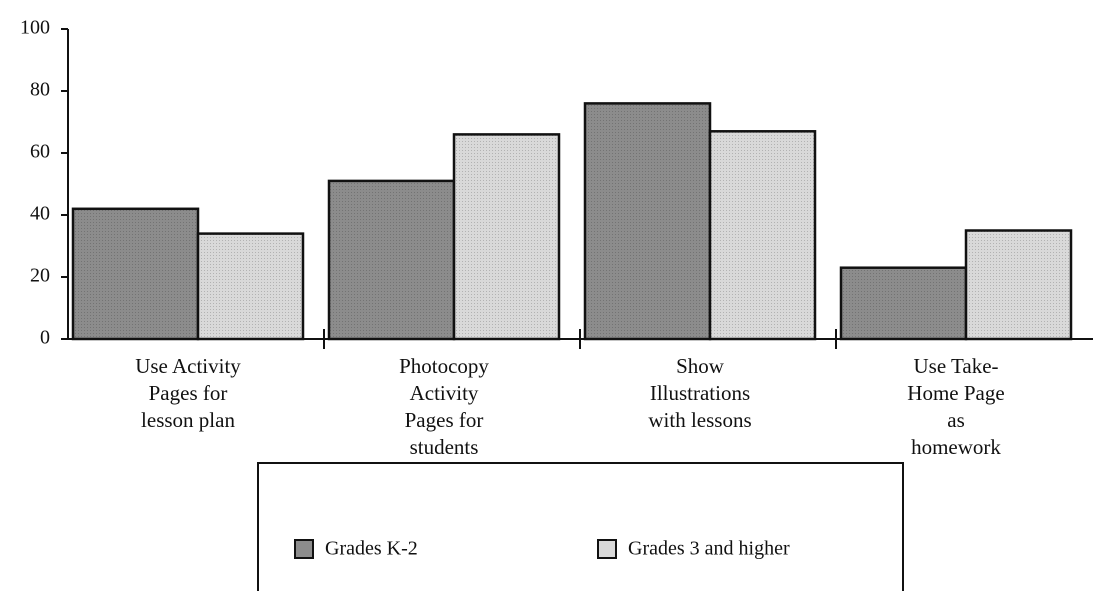 This screenshot has height=591, width=1093. I want to click on y-tick-label: 0, so click(45, 338).